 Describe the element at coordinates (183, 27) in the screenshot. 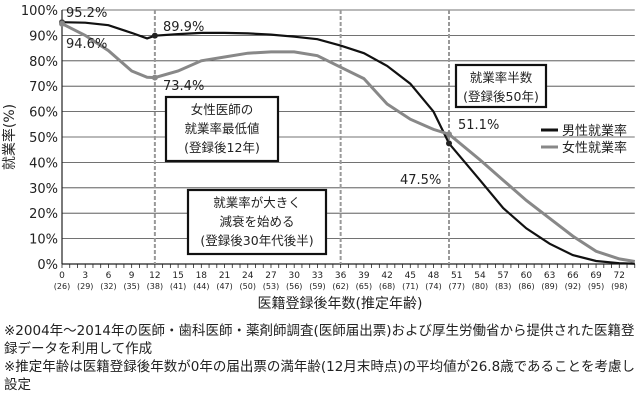

I see `data-label: 89.9%` at that location.